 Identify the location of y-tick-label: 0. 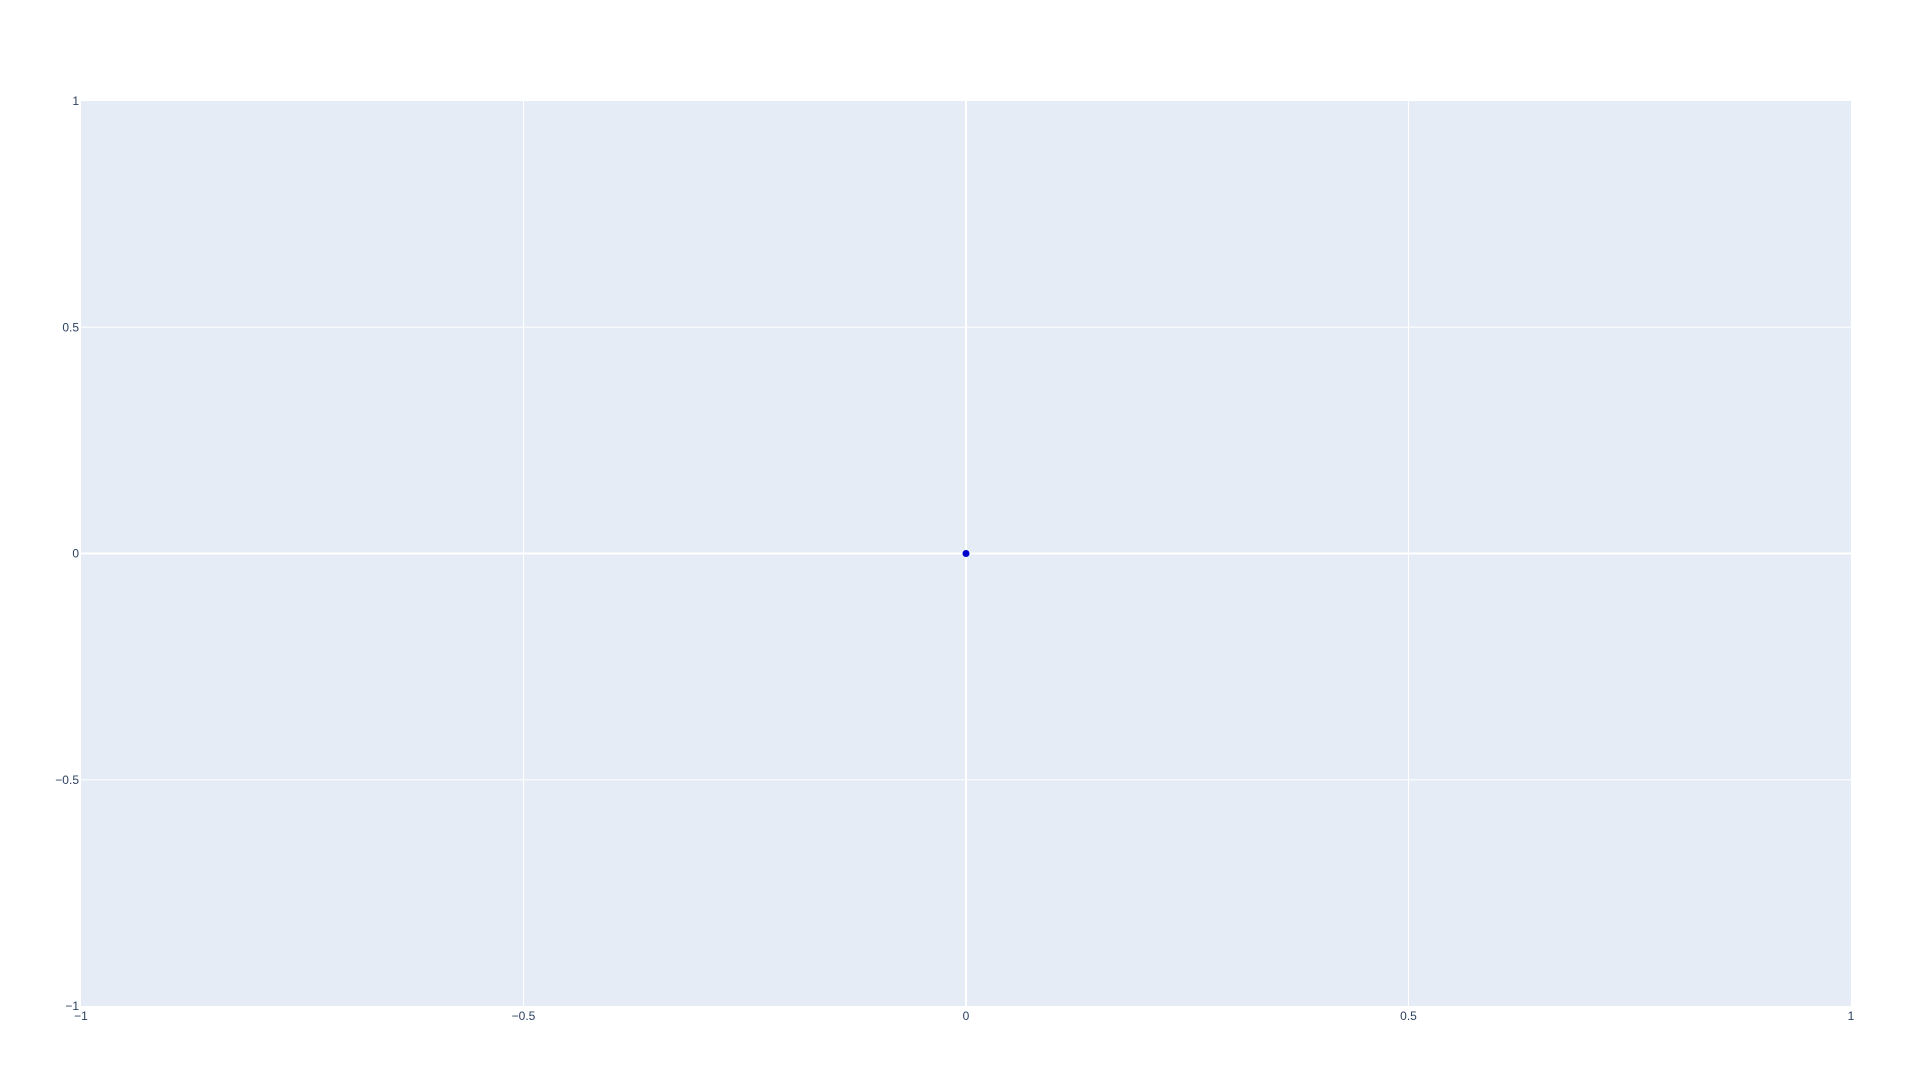
(75, 554).